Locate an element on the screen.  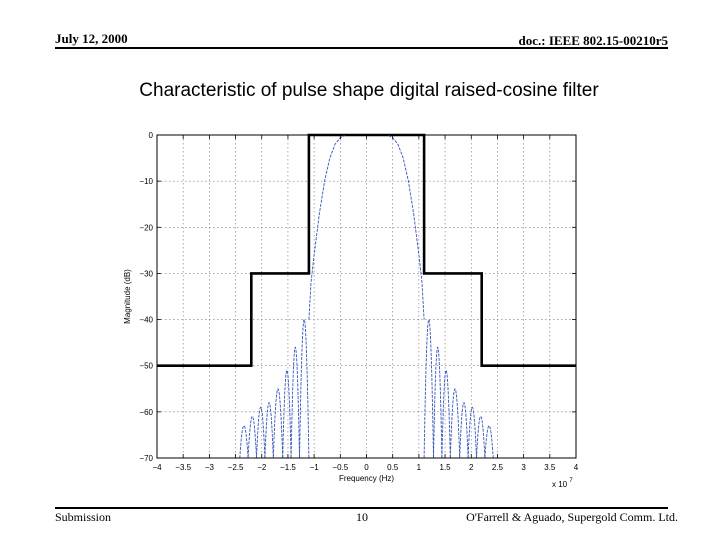
x-tick-label: −1 is located at coordinates (315, 467).